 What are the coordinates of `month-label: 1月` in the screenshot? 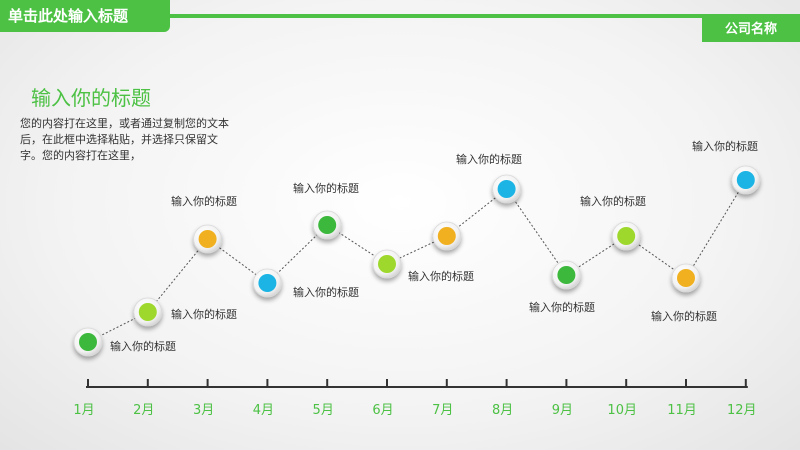 It's located at (83, 410).